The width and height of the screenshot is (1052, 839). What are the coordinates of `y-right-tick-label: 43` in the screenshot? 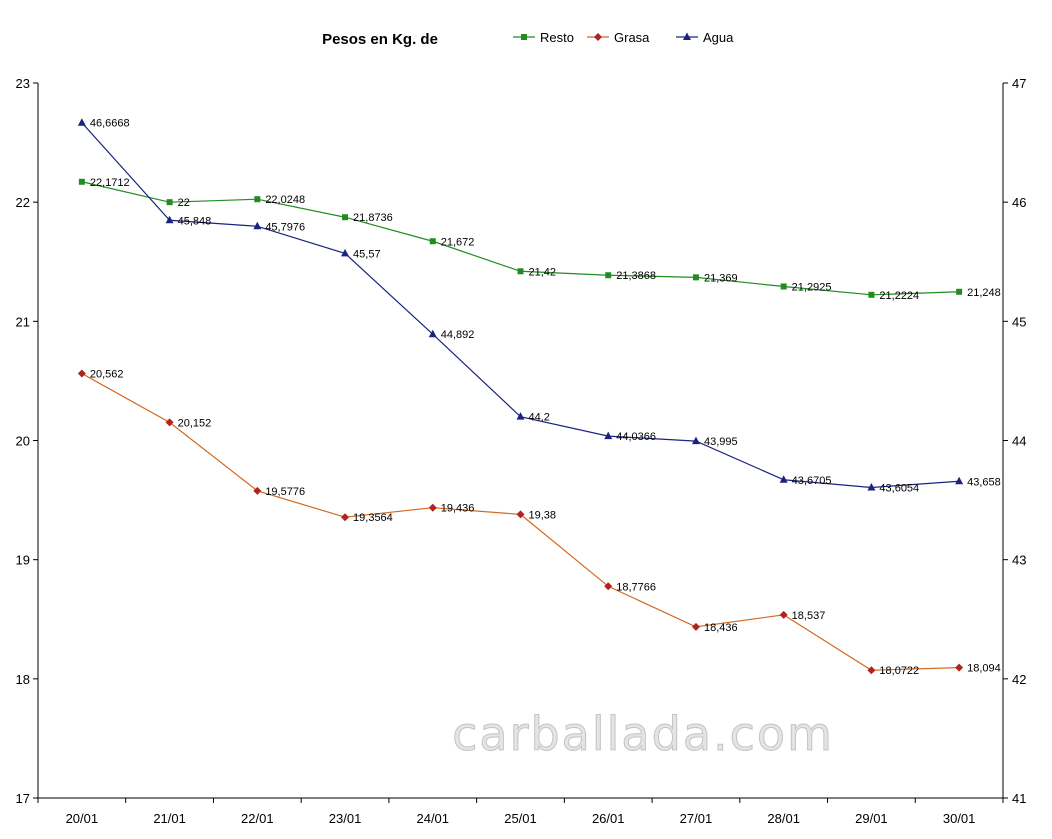 It's located at (1019, 560).